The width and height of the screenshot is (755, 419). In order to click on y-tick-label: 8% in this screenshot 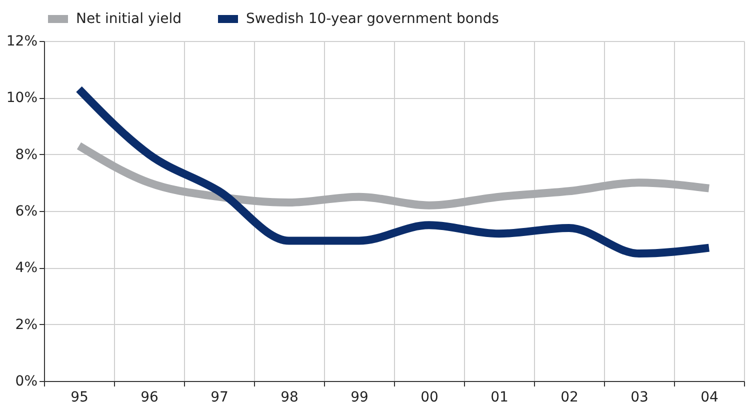, I will do `click(26, 154)`.